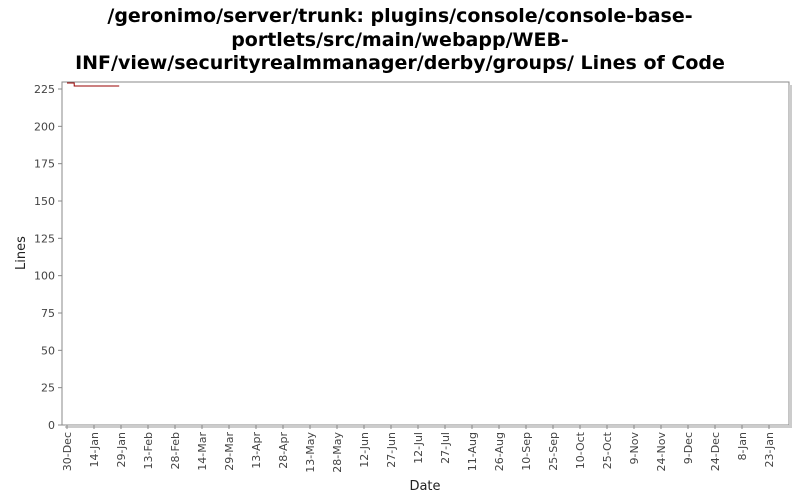 The width and height of the screenshot is (800, 500). What do you see at coordinates (121, 450) in the screenshot?
I see `x-tick-label: 29-Jan` at bounding box center [121, 450].